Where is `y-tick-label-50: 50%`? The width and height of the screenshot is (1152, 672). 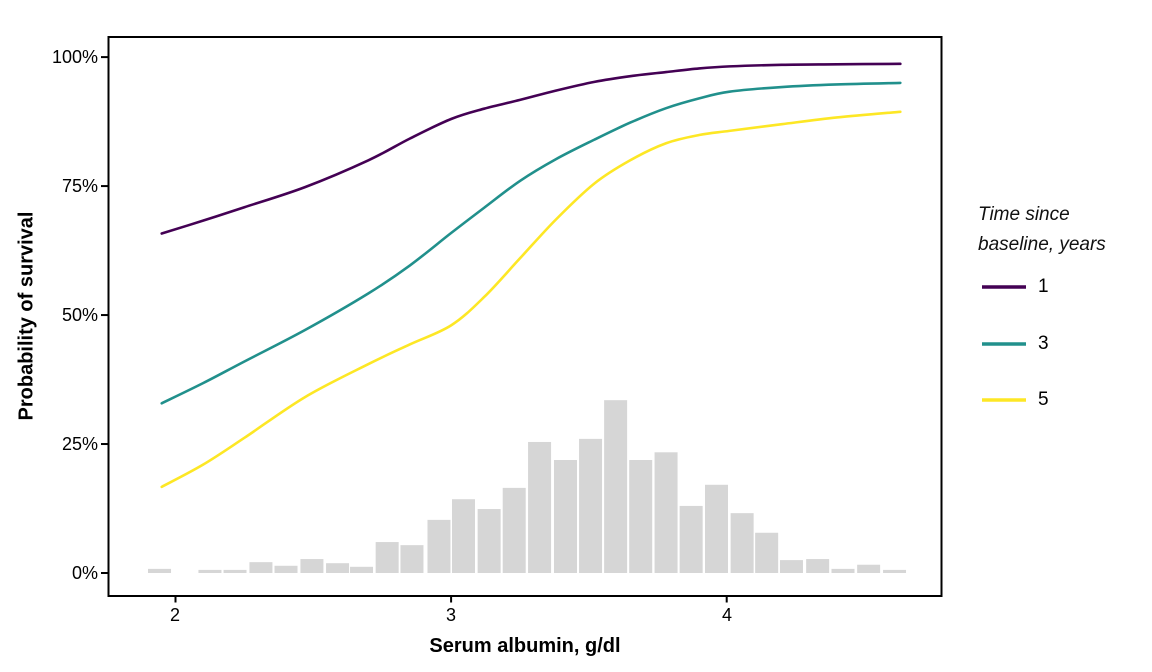 y-tick-label-50: 50% is located at coordinates (79, 315).